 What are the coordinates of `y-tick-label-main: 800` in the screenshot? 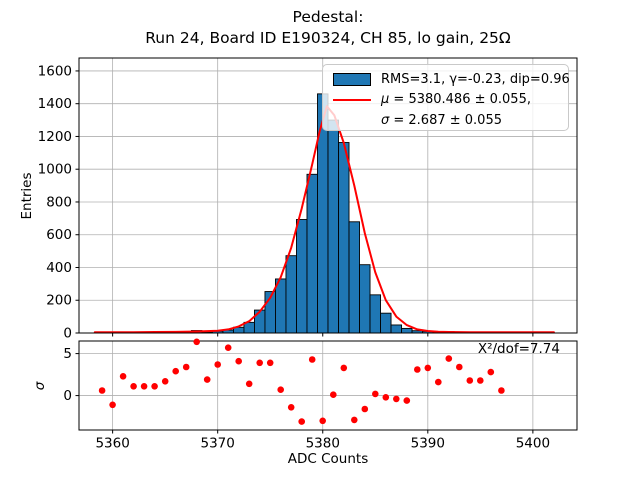 It's located at (59, 202).